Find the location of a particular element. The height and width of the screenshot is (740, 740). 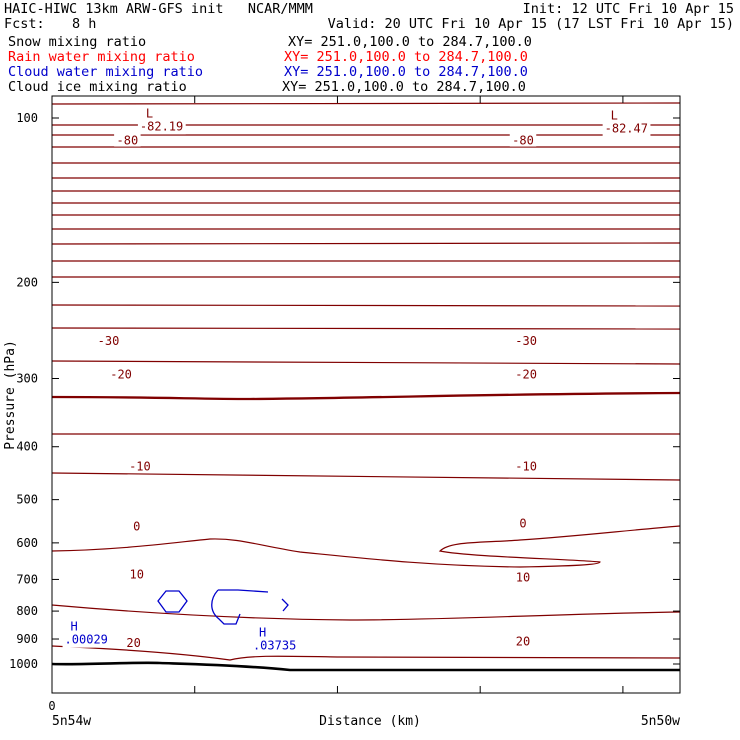

y-tick-label: 1000 is located at coordinates (23, 664).